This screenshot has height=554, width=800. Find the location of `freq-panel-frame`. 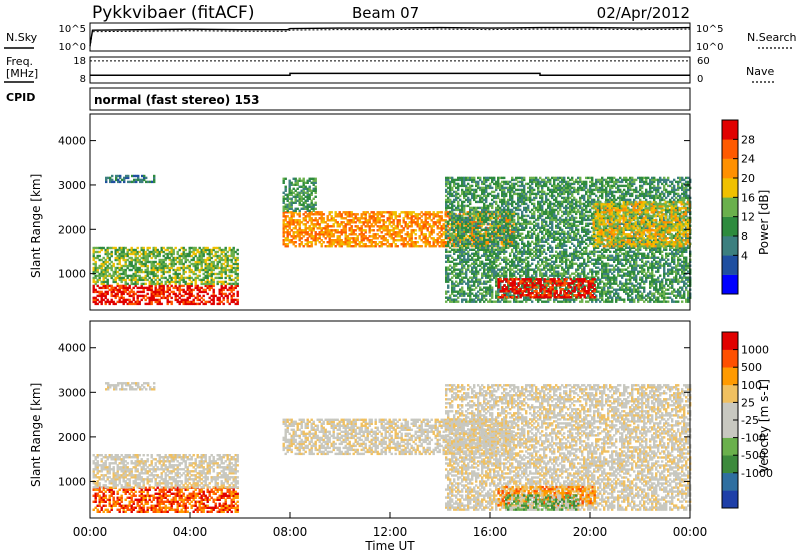

freq-panel-frame is located at coordinates (390, 70).